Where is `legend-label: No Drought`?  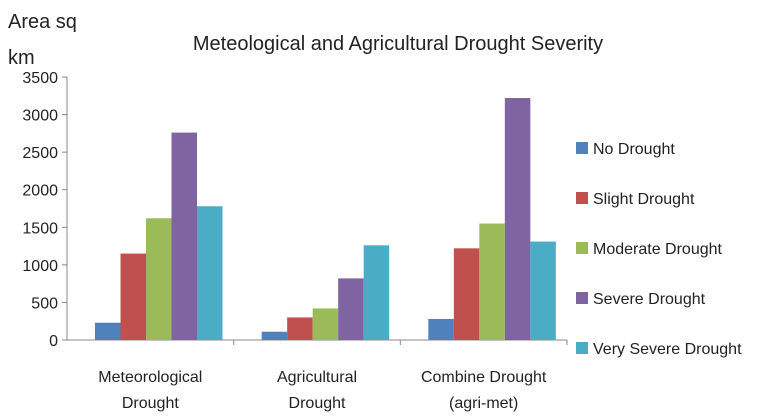 legend-label: No Drought is located at coordinates (634, 149).